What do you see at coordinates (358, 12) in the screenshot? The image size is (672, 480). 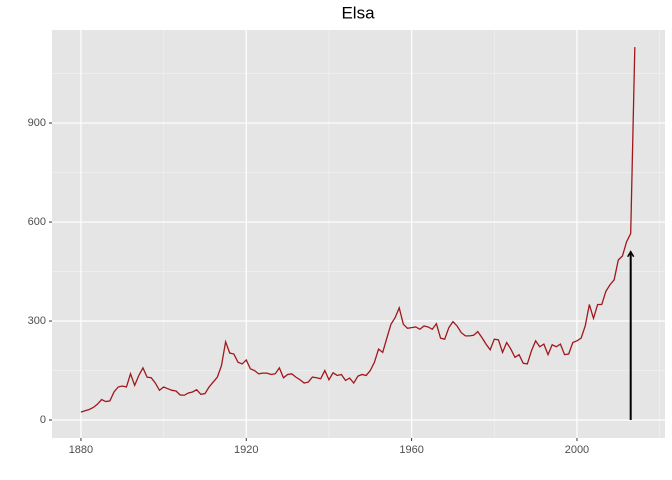 I see `chart-title: Elsa` at bounding box center [358, 12].